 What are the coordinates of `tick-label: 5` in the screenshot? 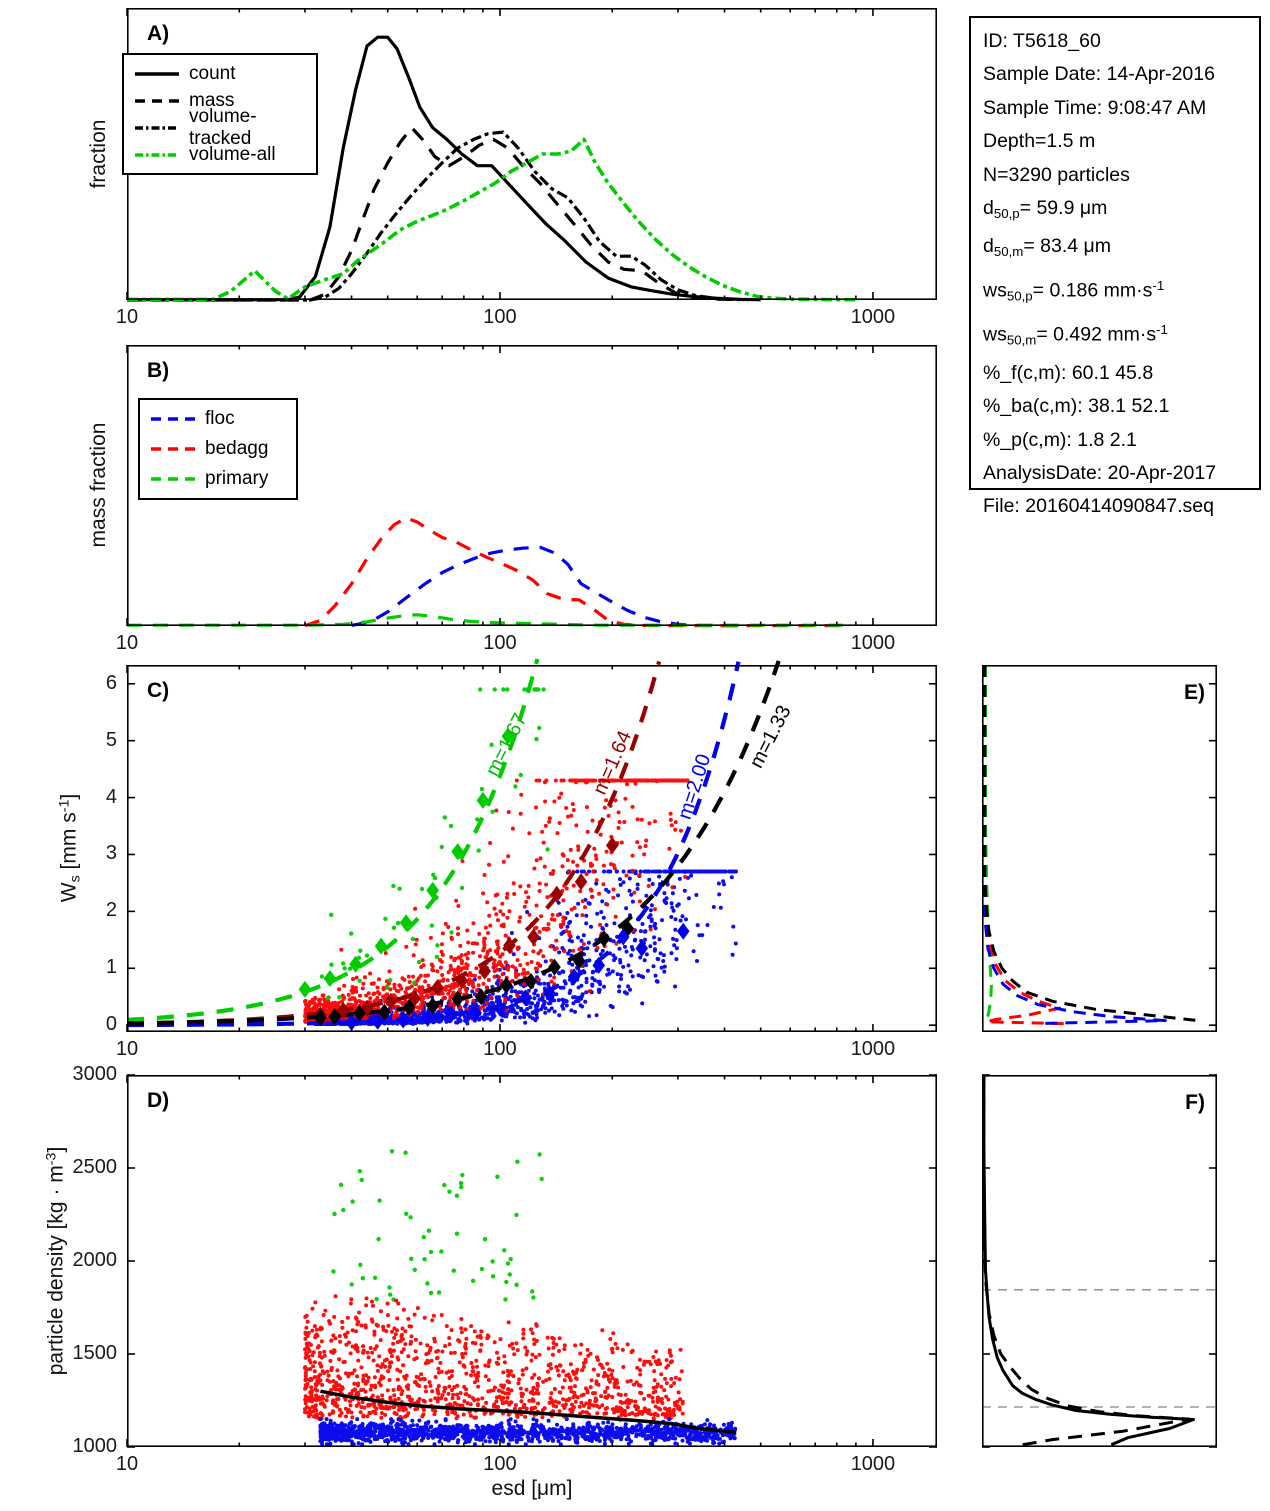 It's located at (111, 739).